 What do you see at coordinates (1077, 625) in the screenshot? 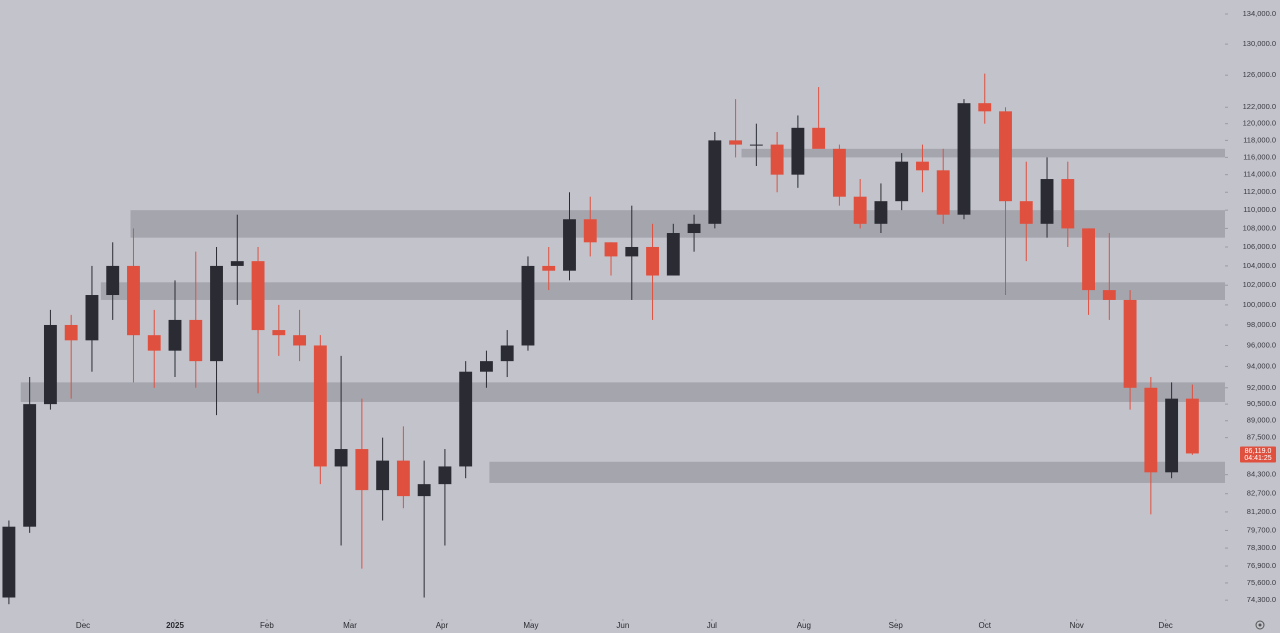
I see `x-tick-label: Nov` at bounding box center [1077, 625].